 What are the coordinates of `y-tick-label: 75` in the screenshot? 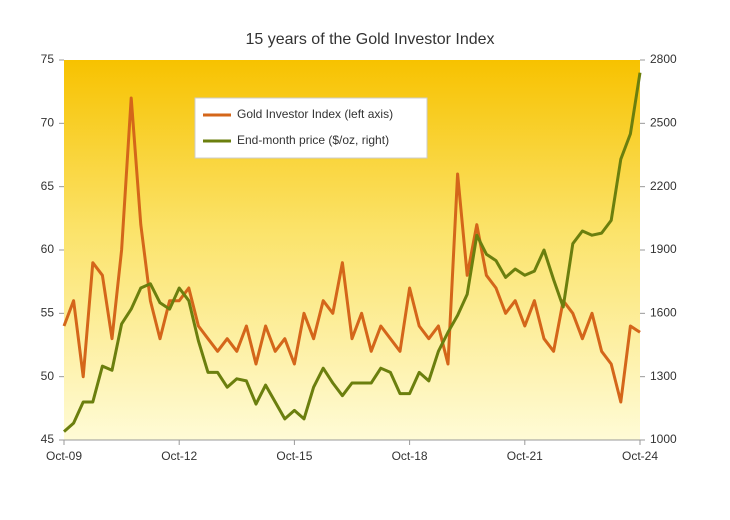 It's located at (48, 59).